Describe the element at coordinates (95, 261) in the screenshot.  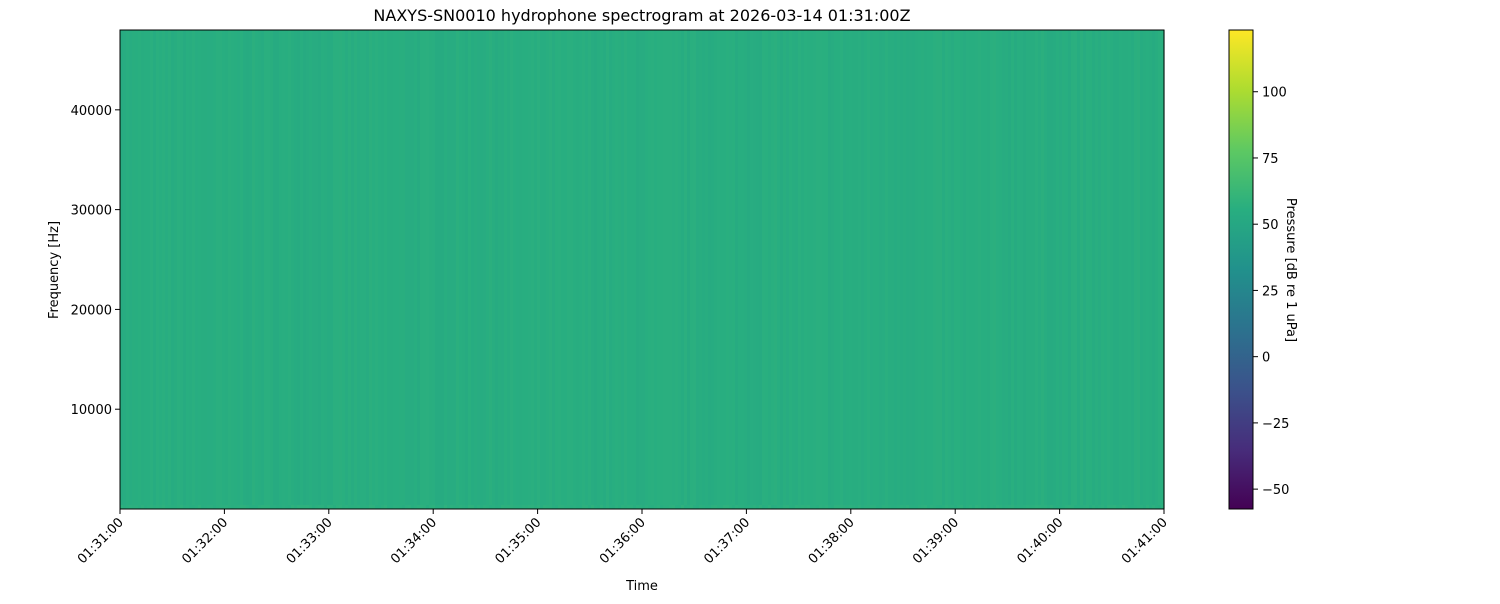
I see `y-axis: 10000 20000 30000 40000` at that location.